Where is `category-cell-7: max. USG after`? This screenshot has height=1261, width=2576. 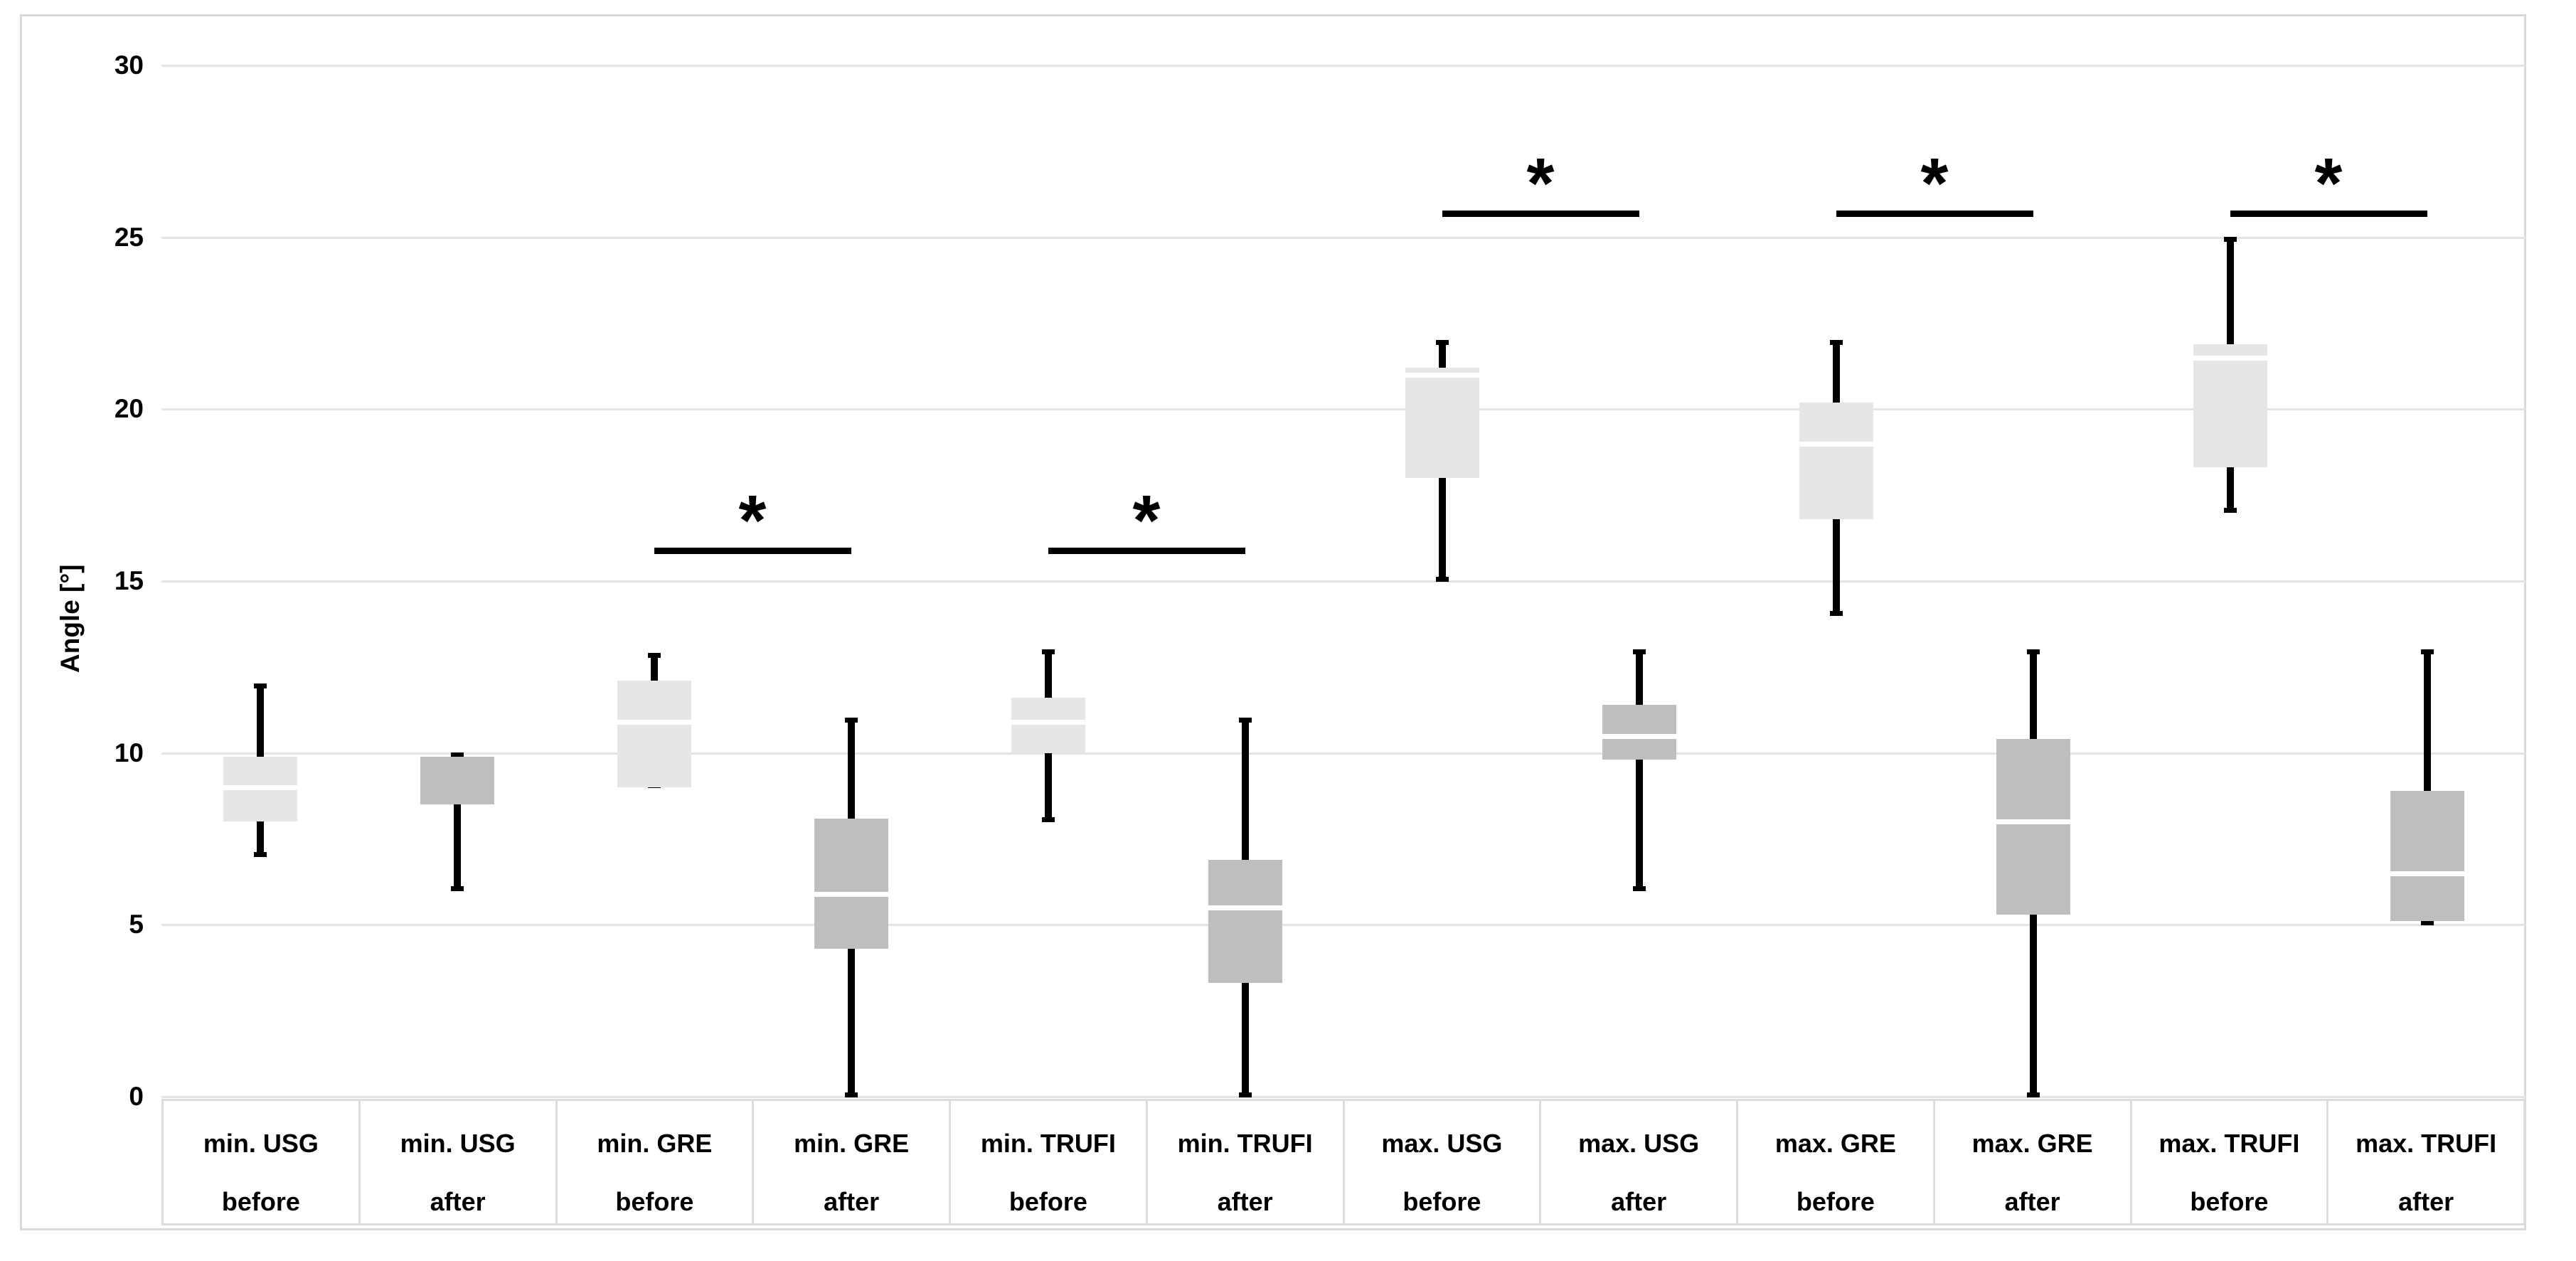
category-cell-7: max. USG after is located at coordinates (1639, 1162).